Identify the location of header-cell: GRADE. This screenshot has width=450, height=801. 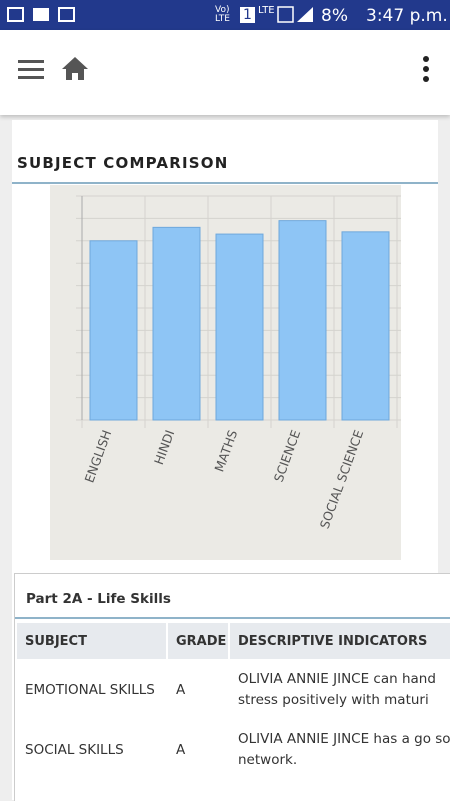
(198, 641).